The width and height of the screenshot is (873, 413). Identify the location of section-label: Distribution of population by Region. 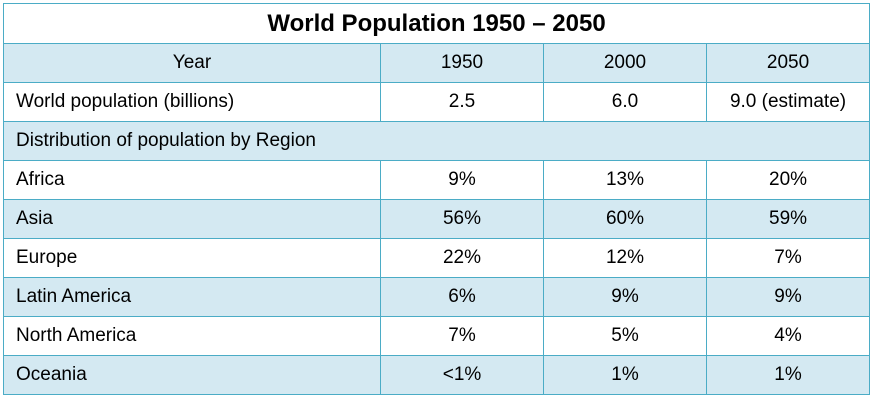
(436, 141).